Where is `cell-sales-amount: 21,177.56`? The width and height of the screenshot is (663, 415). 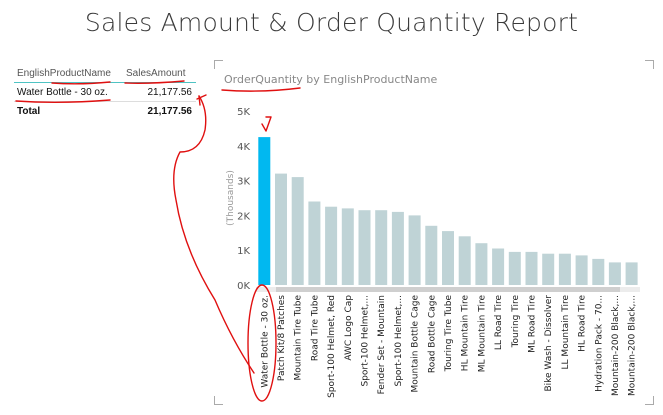
cell-sales-amount: 21,177.56 is located at coordinates (170, 92).